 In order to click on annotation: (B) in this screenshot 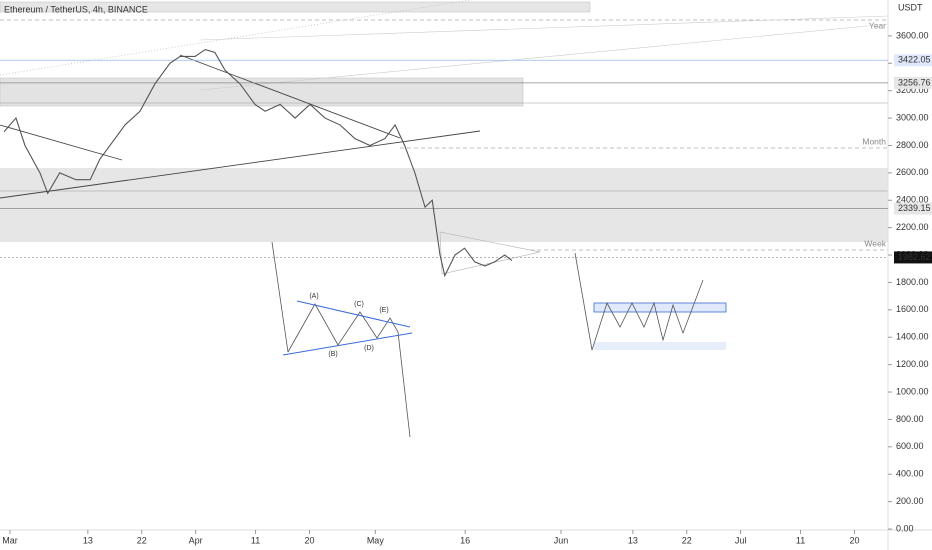, I will do `click(332, 354)`.